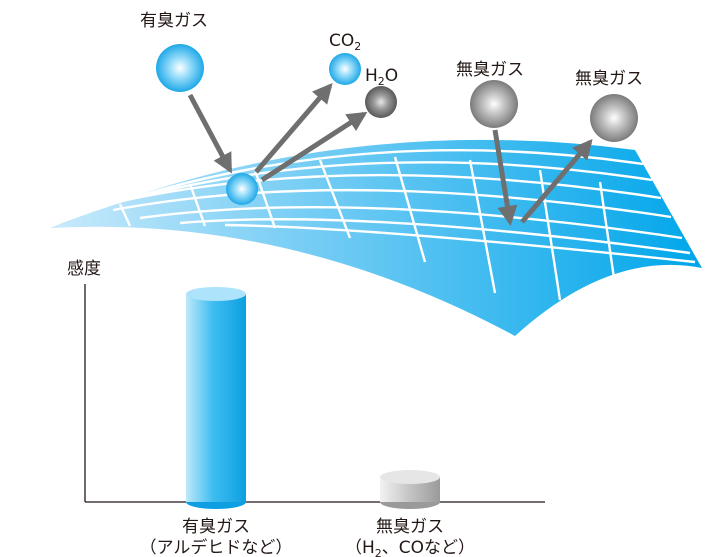 This screenshot has width=711, height=557. Describe the element at coordinates (345, 42) in the screenshot. I see `co2-label: CO2` at that location.